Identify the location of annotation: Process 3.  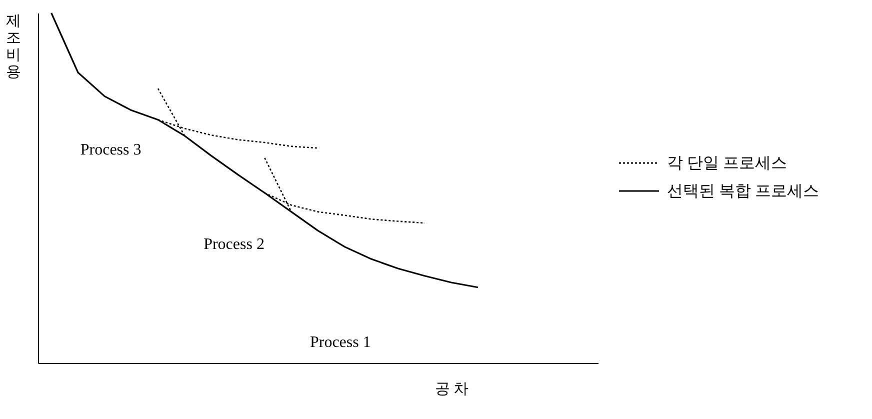
(111, 150).